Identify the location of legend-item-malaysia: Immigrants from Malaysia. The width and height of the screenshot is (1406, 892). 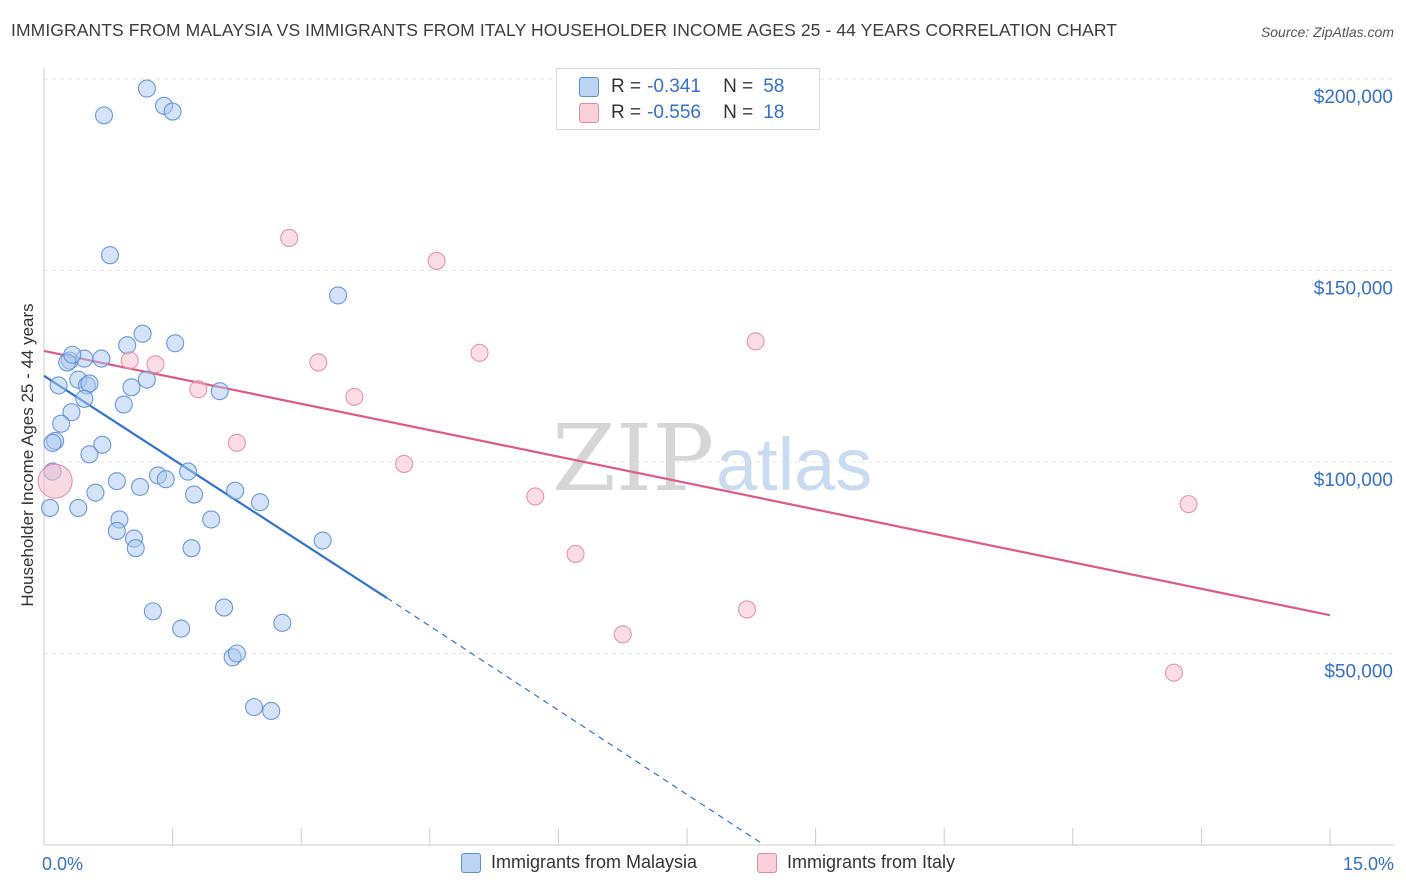
(579, 862).